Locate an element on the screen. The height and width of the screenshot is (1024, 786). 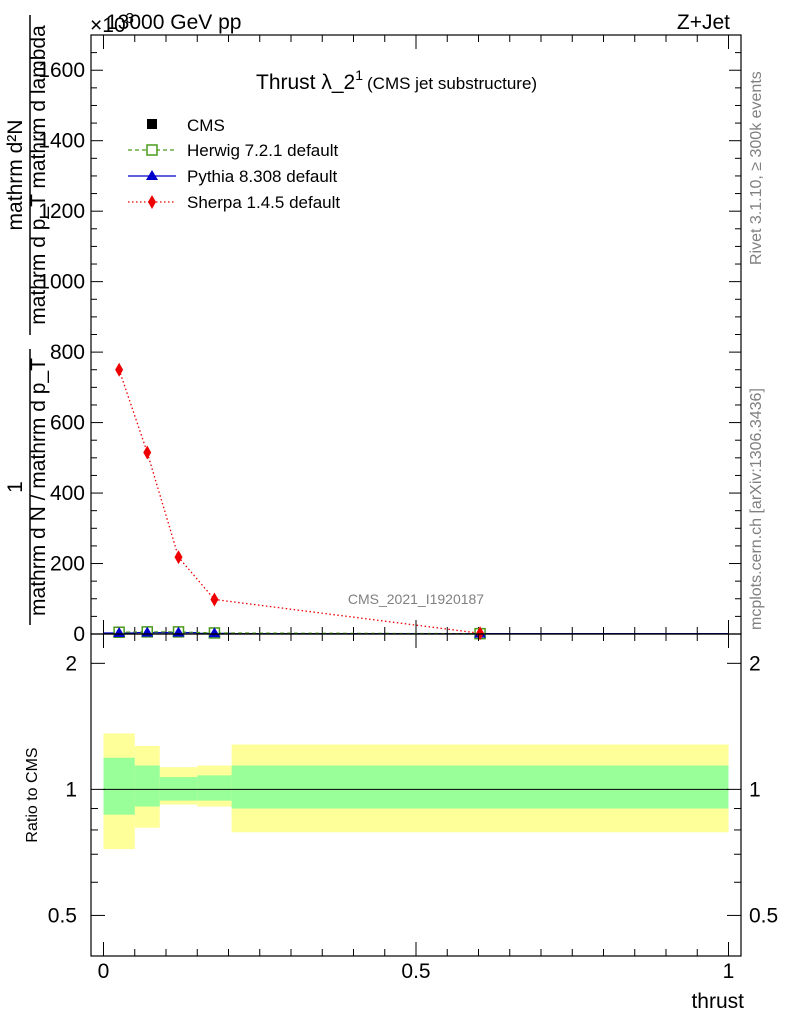
main-y-tick-label: 600 is located at coordinates (67, 423).